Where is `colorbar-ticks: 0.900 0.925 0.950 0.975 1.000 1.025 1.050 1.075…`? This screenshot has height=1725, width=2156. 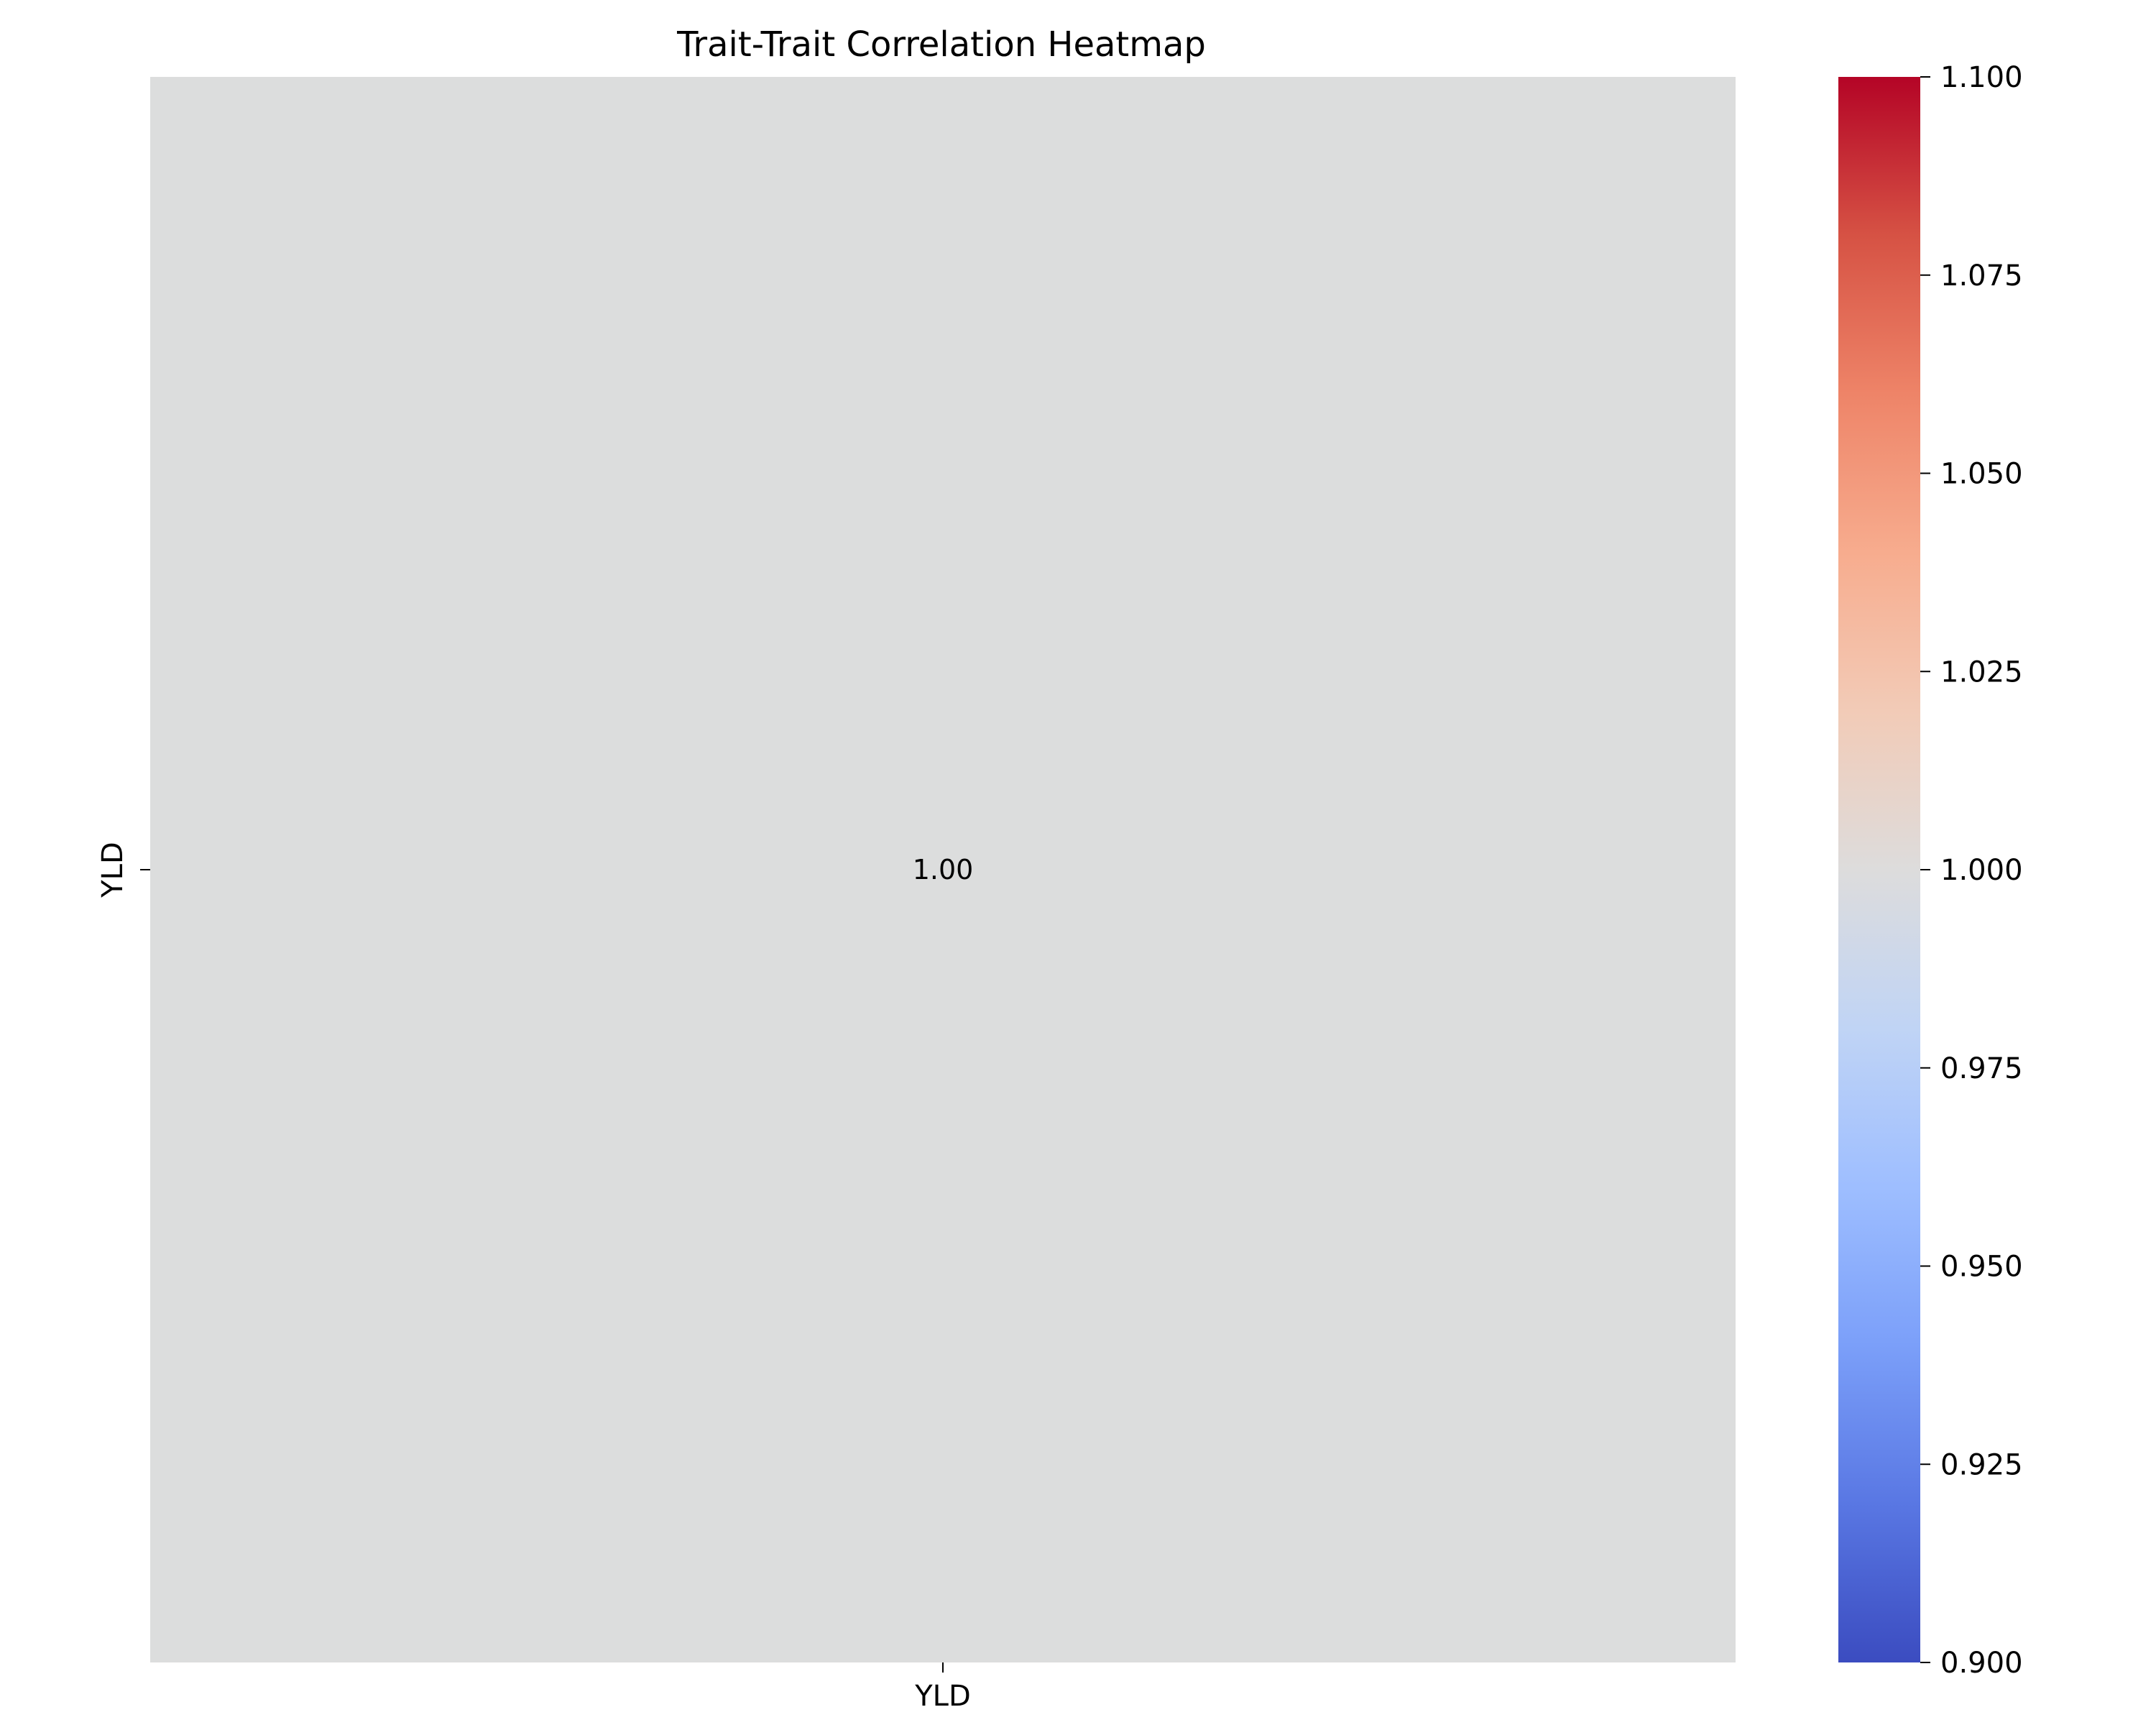 colorbar-ticks: 0.900 0.925 0.950 0.975 1.000 1.025 1.050 1.075… is located at coordinates (1971, 870).